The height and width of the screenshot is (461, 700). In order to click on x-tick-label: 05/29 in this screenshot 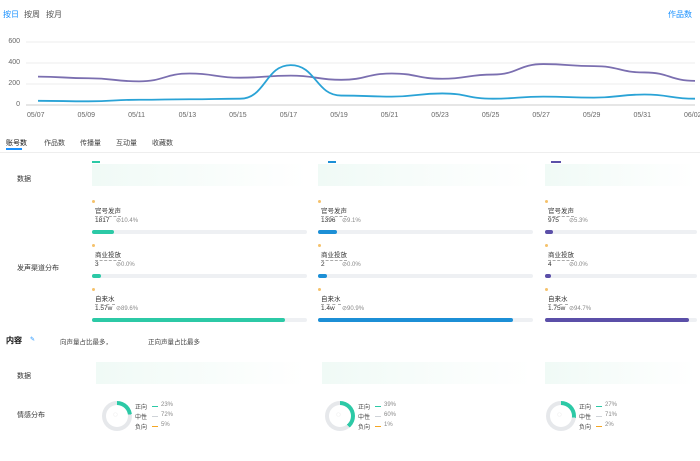, I will do `click(591, 115)`.